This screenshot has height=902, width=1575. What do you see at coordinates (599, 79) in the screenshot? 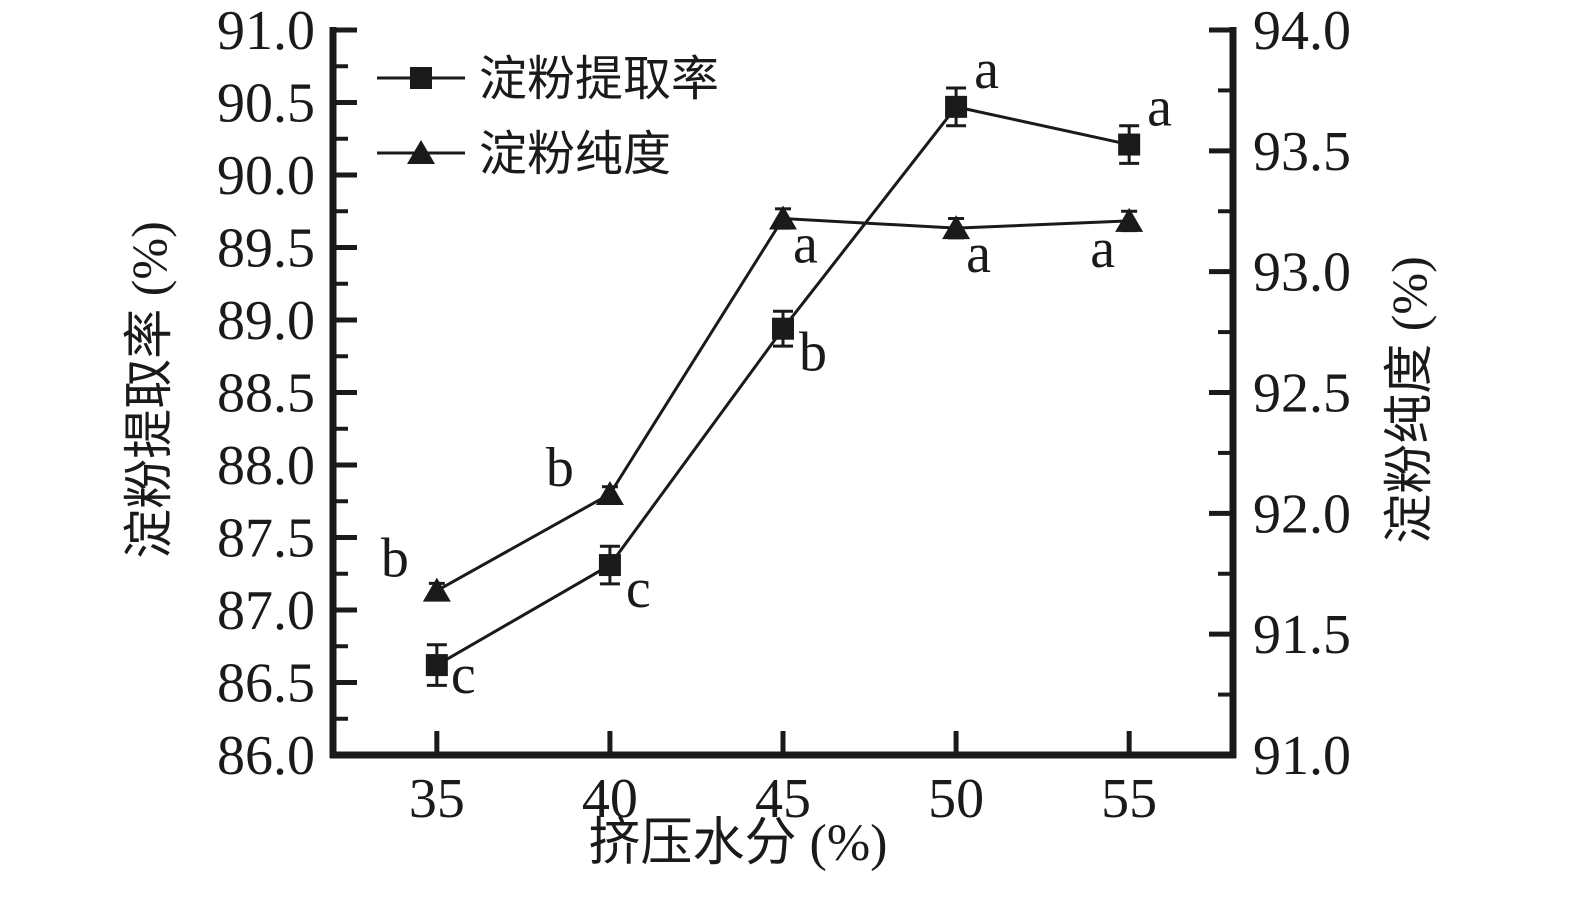
I see `legend-label: 淀粉提取率` at bounding box center [599, 79].